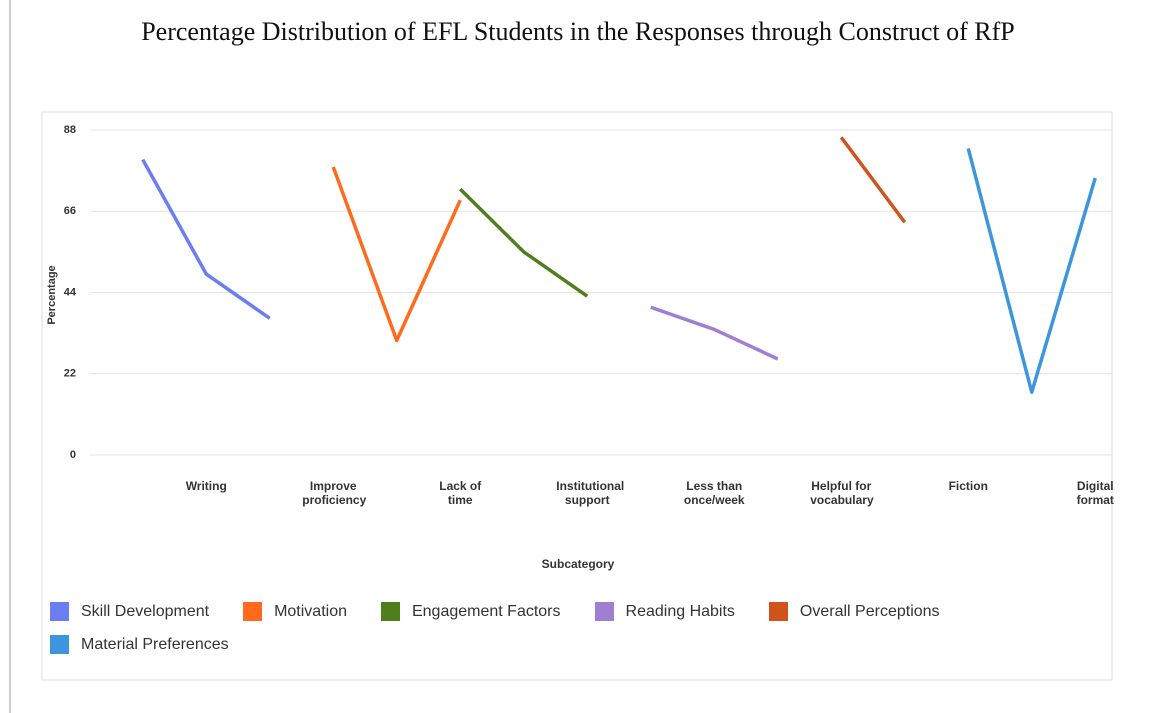  Describe the element at coordinates (70, 292) in the screenshot. I see `y-tick-label: 44` at that location.